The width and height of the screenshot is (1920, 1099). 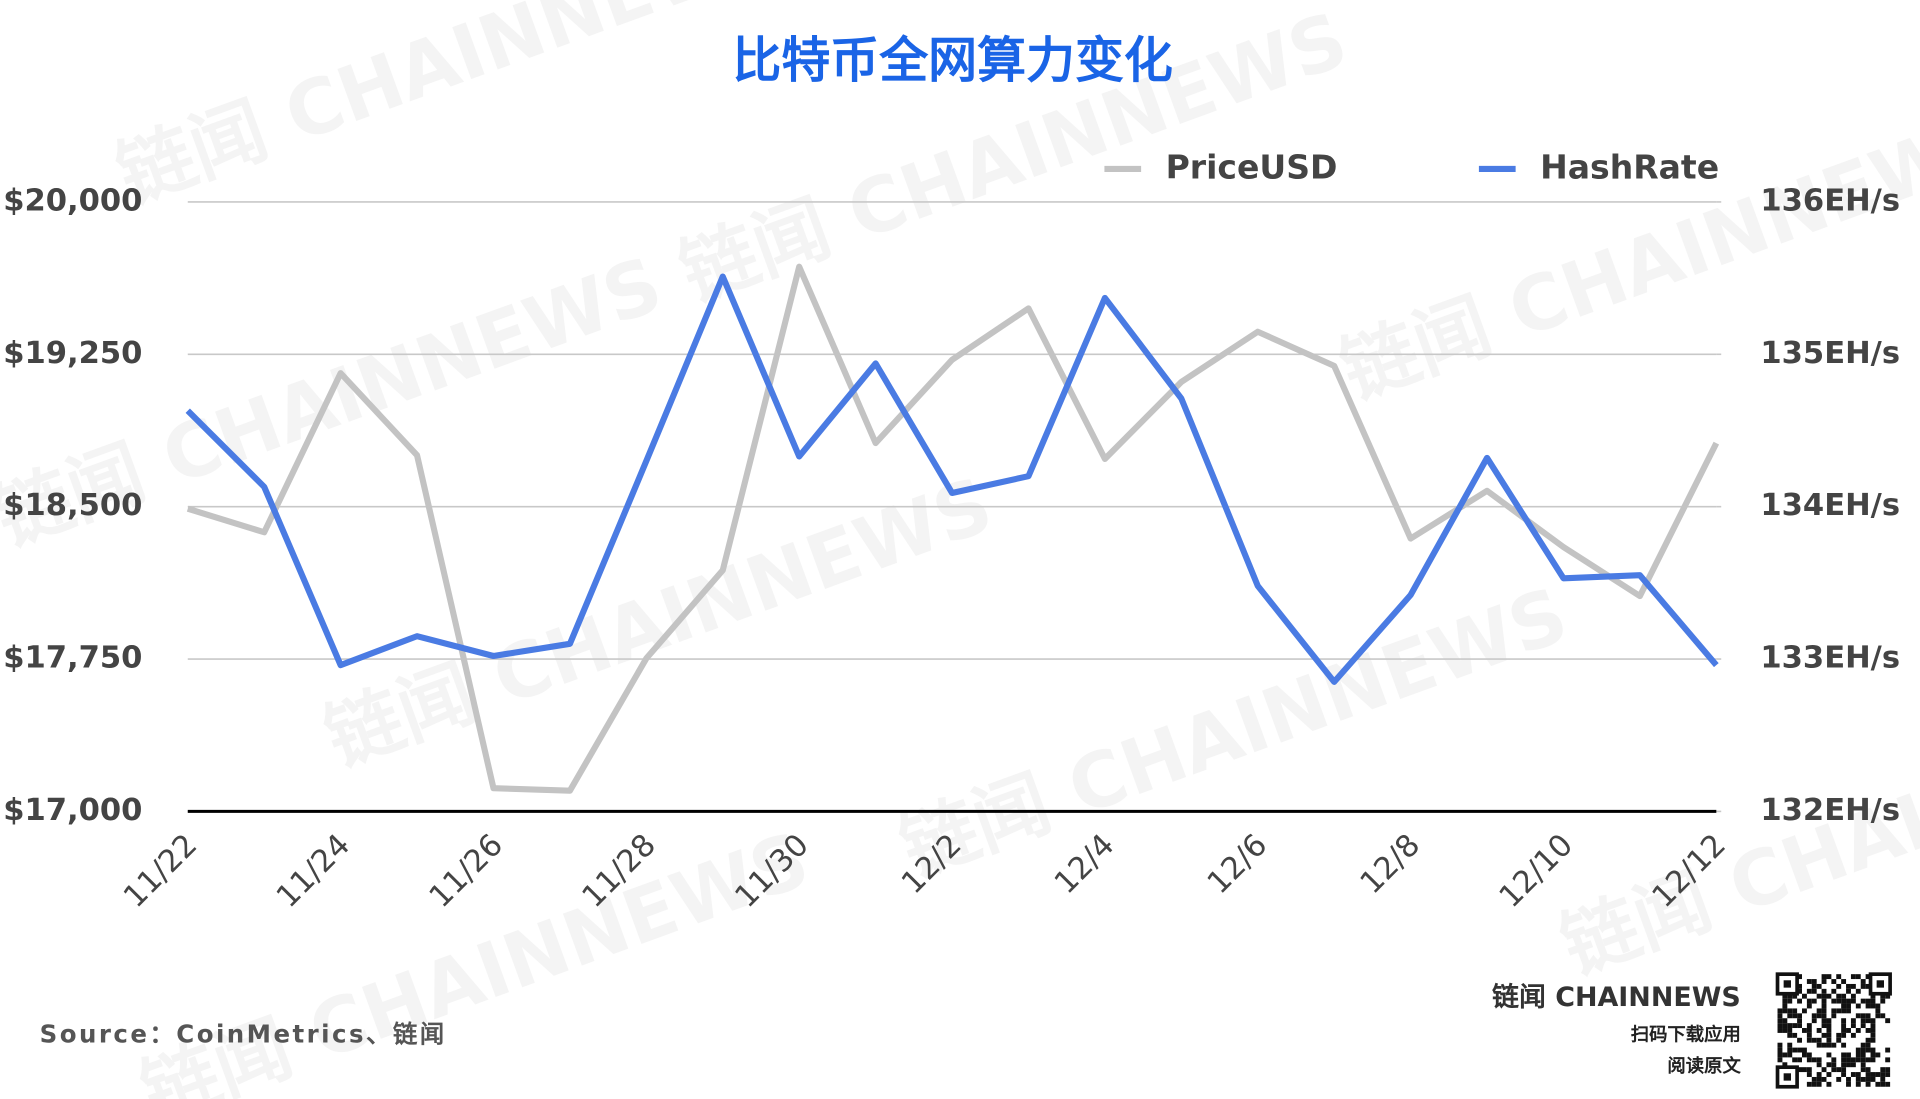 I want to click on y2-tick-label: 136EH/s, so click(x=1830, y=200).